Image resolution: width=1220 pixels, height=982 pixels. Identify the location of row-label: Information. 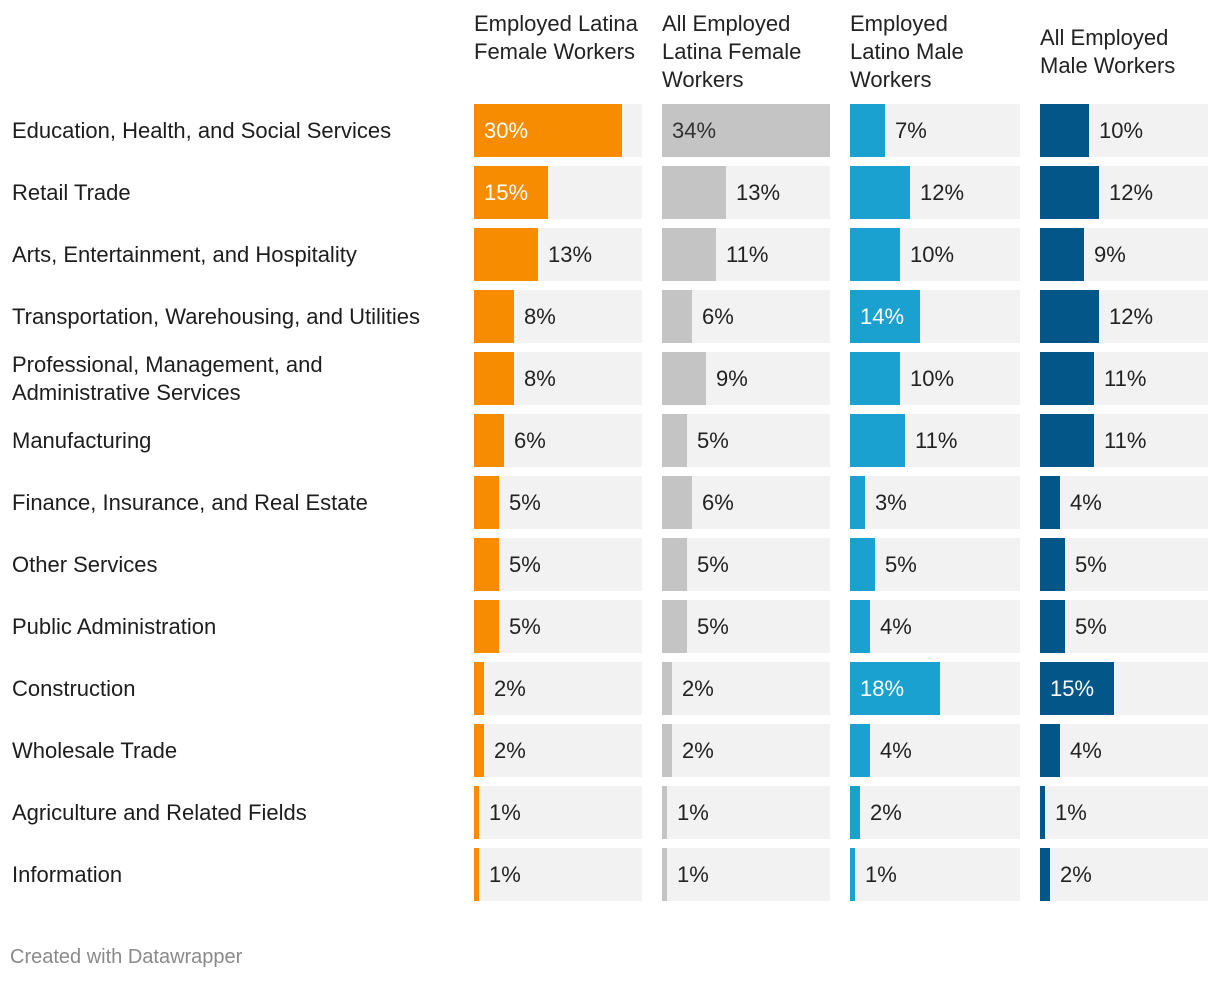
(67, 874).